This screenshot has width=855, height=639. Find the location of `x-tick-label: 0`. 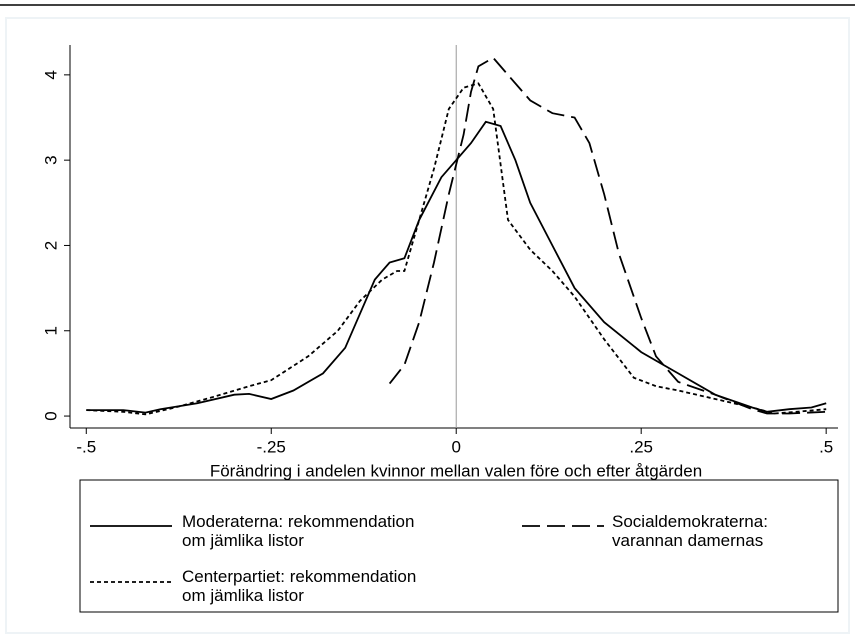

x-tick-label: 0 is located at coordinates (455, 446).